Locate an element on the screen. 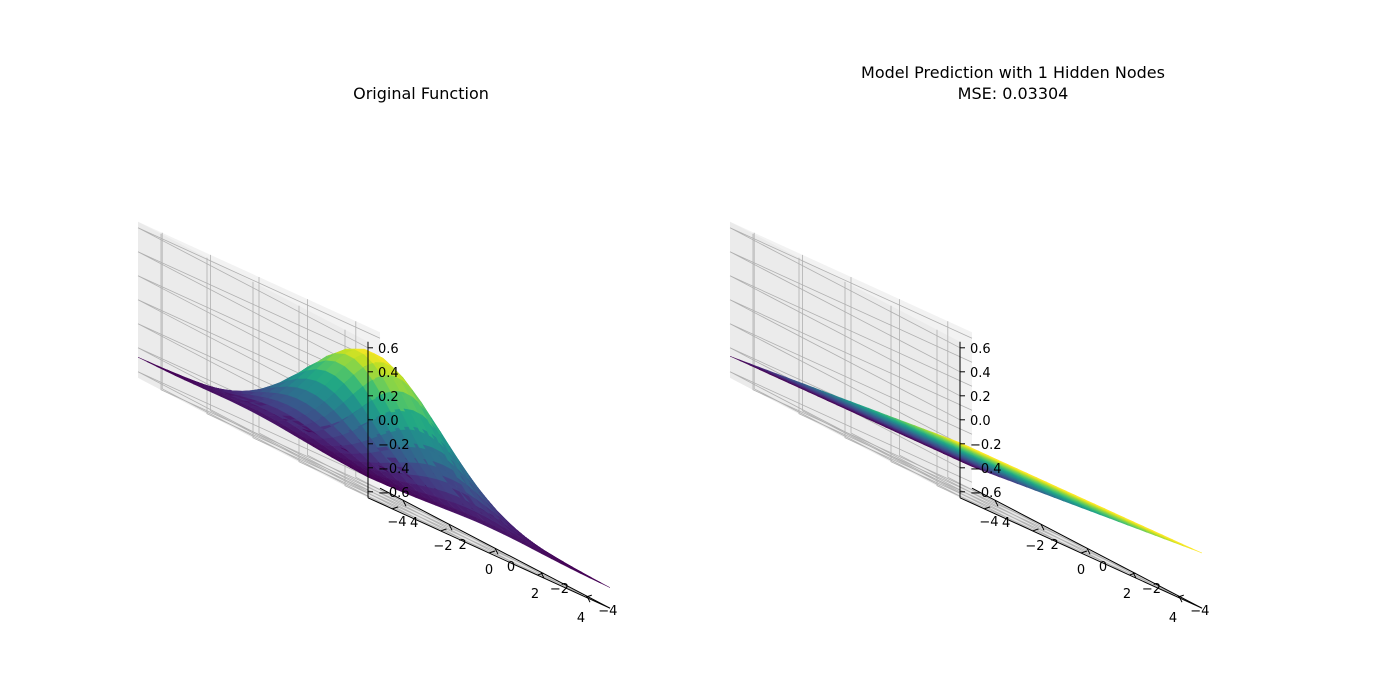 The width and height of the screenshot is (1400, 700). subplot-title: Model Prediction with 1 Hidden Nodes is located at coordinates (1013, 72).